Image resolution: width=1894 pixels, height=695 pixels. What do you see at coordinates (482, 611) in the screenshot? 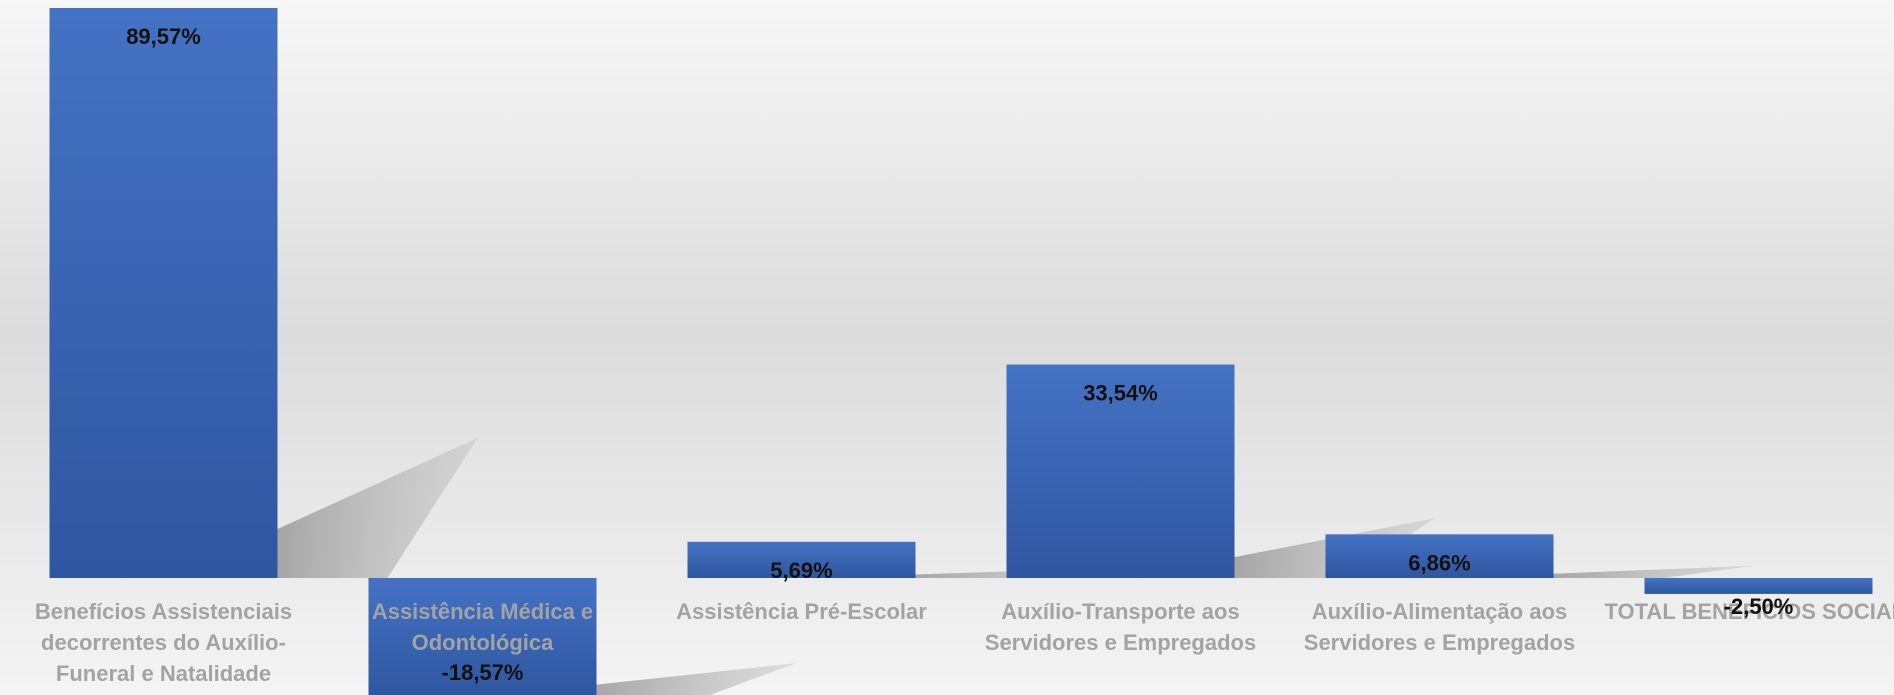
I see `category-label-line: Assistência Médica e` at bounding box center [482, 611].